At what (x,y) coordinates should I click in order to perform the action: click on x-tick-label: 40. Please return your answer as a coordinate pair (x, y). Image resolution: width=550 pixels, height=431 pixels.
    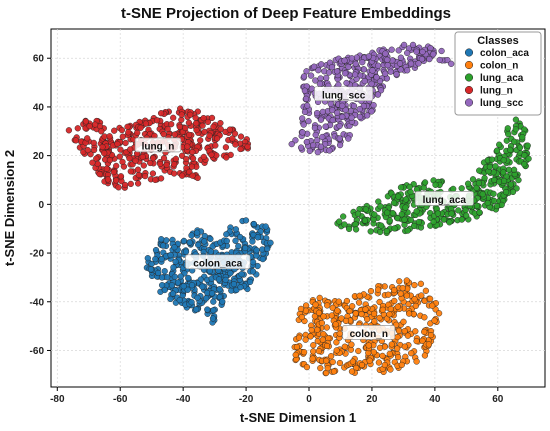
    Looking at the image, I should click on (435, 399).